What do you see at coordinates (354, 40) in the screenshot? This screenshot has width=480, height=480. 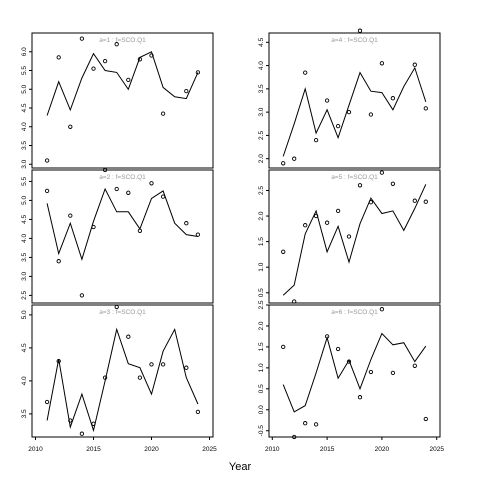 I see `panel-title: a=4 : f=SCO.Q1` at bounding box center [354, 40].